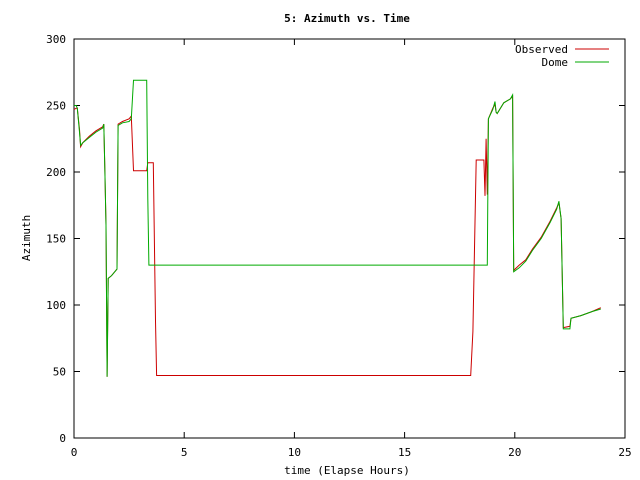 The width and height of the screenshot is (640, 480). What do you see at coordinates (404, 452) in the screenshot?
I see `x-tick-label: 15` at bounding box center [404, 452].